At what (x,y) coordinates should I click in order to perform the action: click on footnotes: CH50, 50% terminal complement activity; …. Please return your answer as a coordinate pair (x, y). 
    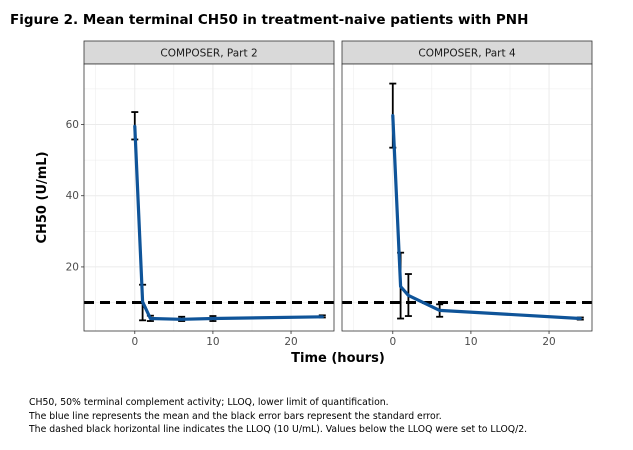
    Looking at the image, I should click on (278, 416).